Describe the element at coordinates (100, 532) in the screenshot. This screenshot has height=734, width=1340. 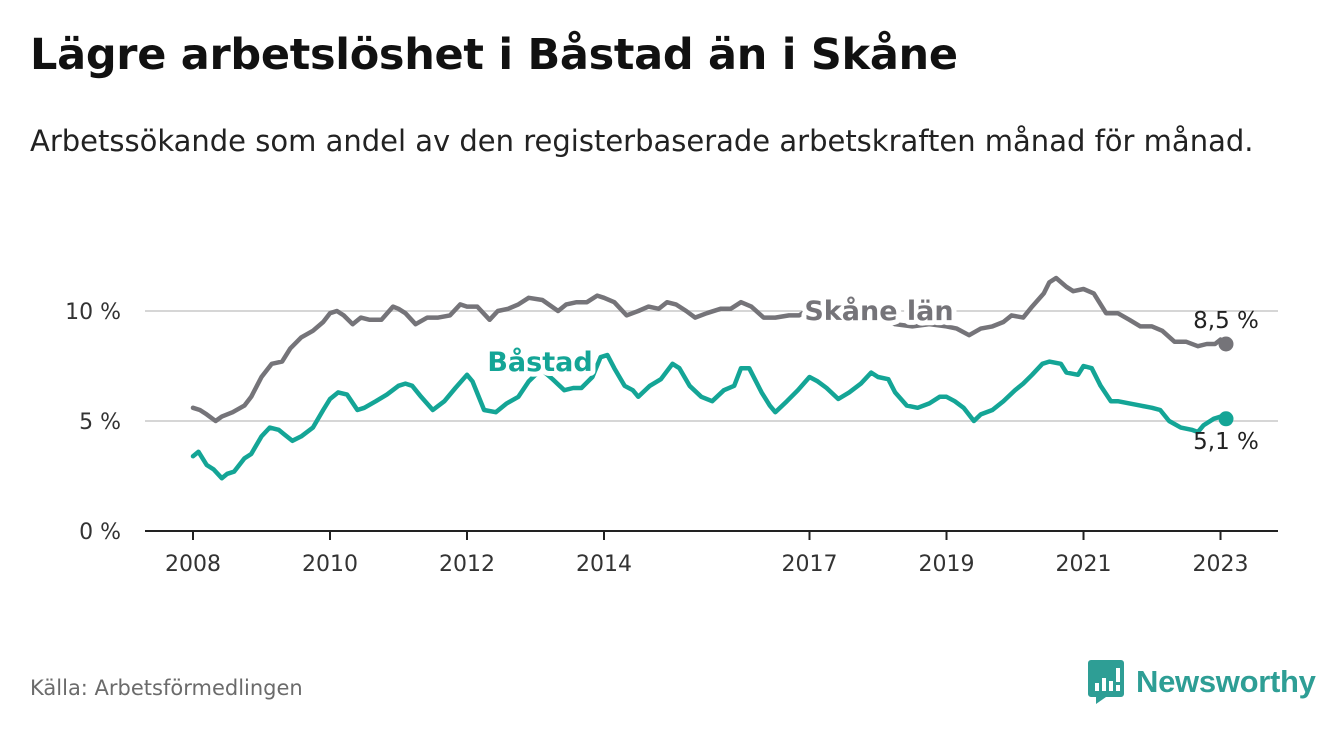
I see `y-tick-label: 0 %` at that location.